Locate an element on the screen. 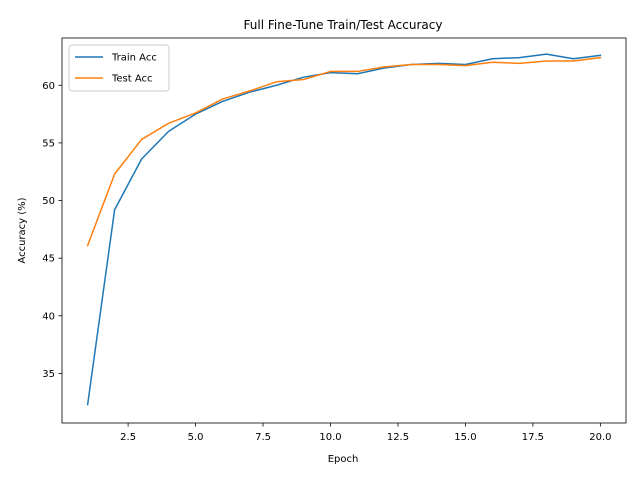  x-axis-label: Epoch is located at coordinates (343, 459).